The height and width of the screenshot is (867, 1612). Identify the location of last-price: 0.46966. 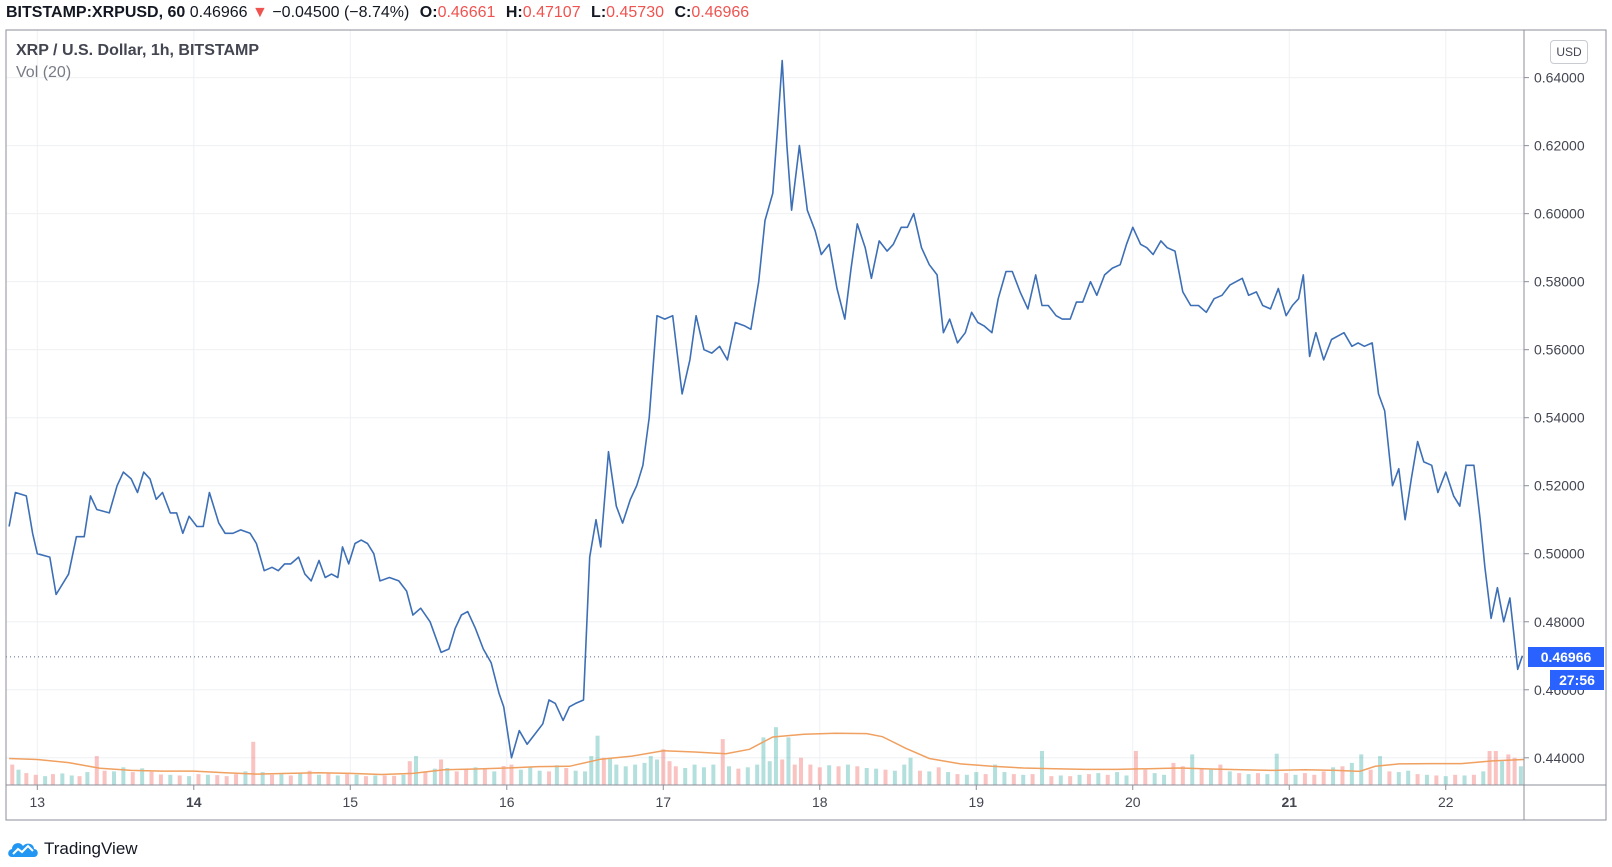
(218, 12).